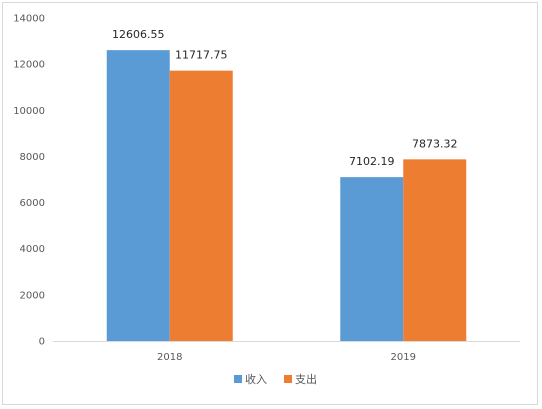  What do you see at coordinates (201, 55) in the screenshot?
I see `data-label: 11717.75` at bounding box center [201, 55].